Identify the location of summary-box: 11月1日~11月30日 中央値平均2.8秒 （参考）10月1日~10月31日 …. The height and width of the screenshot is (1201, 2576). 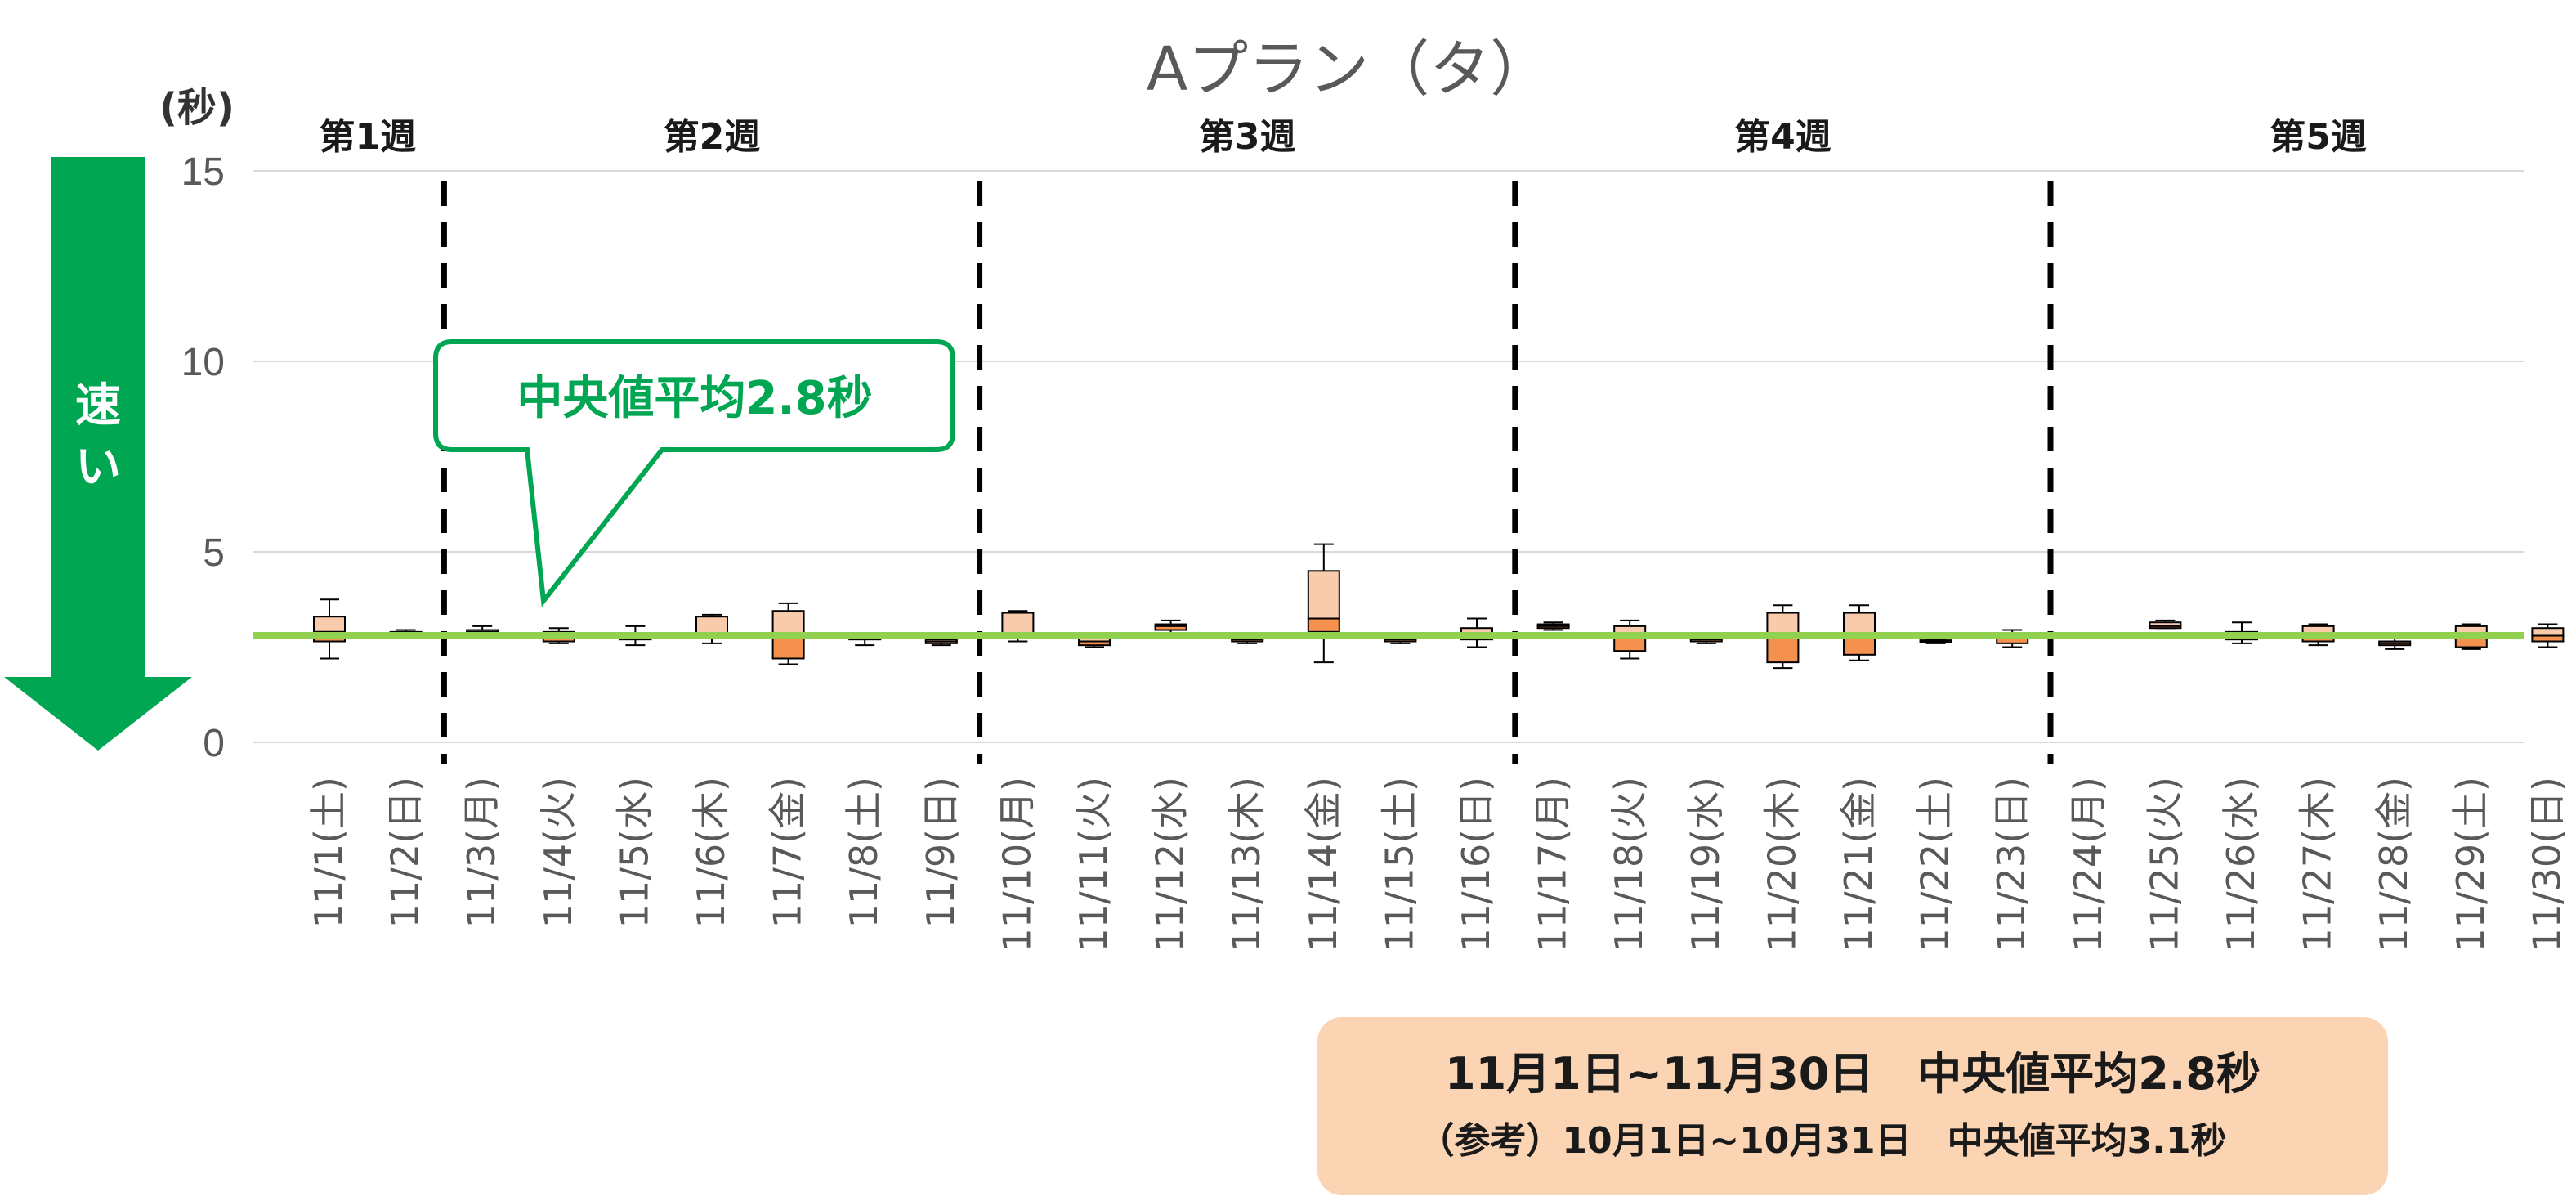
(1852, 1106).